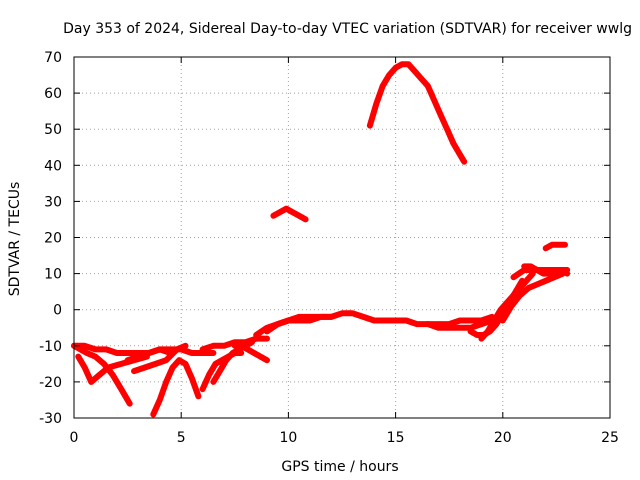 This screenshot has height=480, width=640. What do you see at coordinates (53, 239) in the screenshot?
I see `y-tick-label: 20` at bounding box center [53, 239].